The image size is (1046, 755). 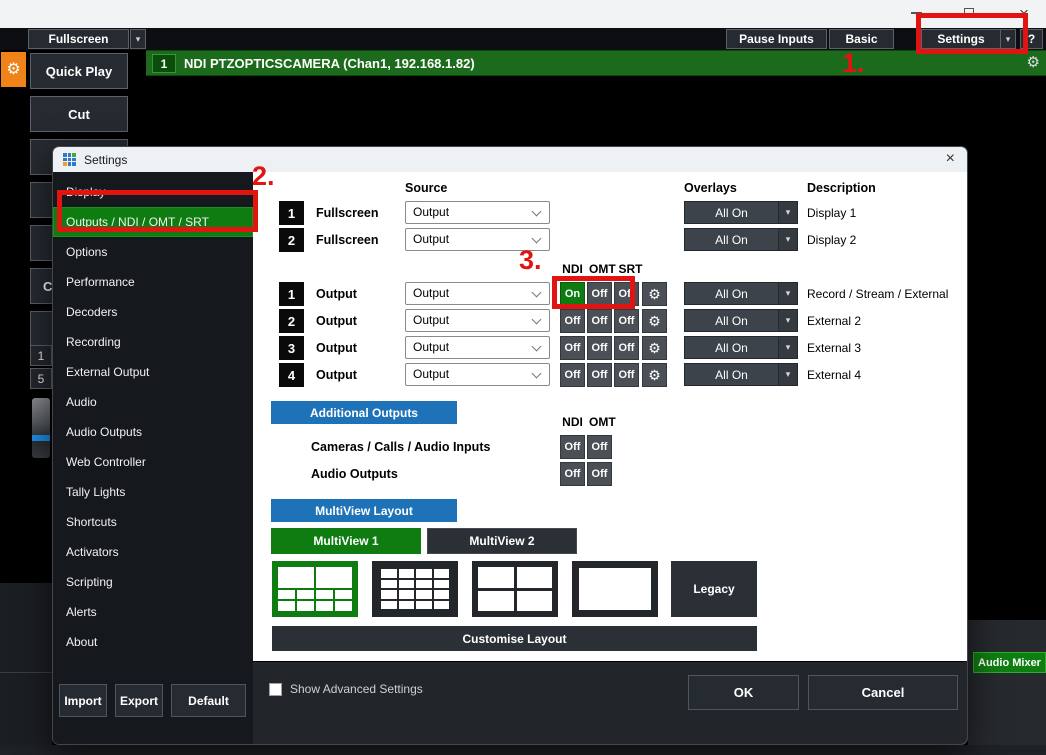 What do you see at coordinates (710, 188) in the screenshot?
I see `overlays-column-header: Overlays` at bounding box center [710, 188].